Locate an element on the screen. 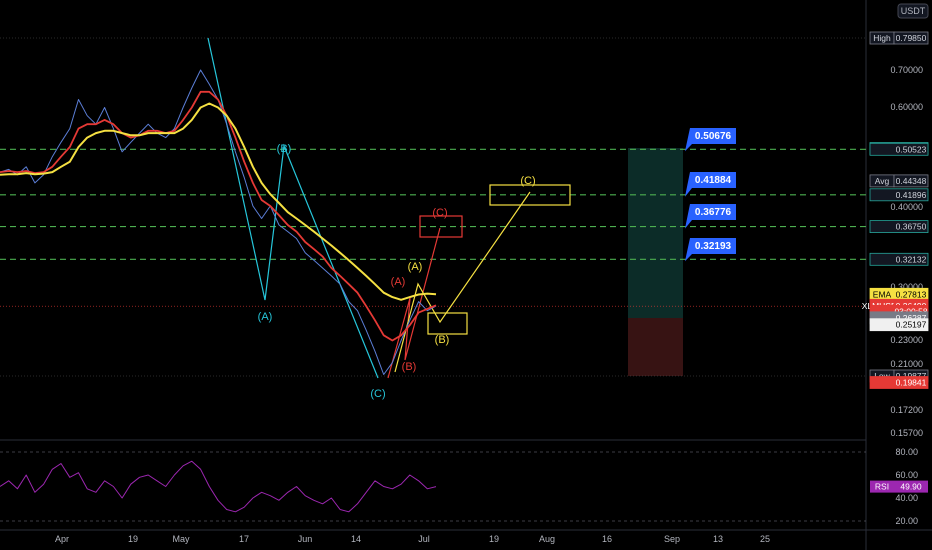  price-badge: 0.32132 is located at coordinates (899, 259).